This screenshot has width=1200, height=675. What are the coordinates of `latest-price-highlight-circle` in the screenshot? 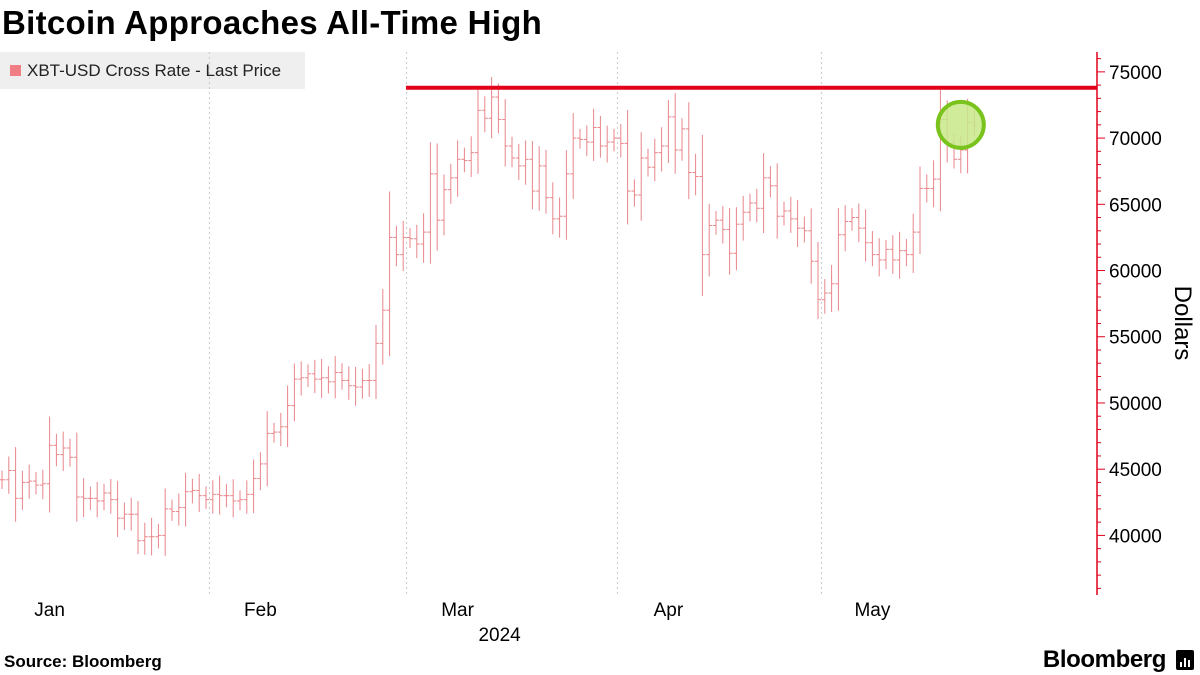 It's located at (960, 124).